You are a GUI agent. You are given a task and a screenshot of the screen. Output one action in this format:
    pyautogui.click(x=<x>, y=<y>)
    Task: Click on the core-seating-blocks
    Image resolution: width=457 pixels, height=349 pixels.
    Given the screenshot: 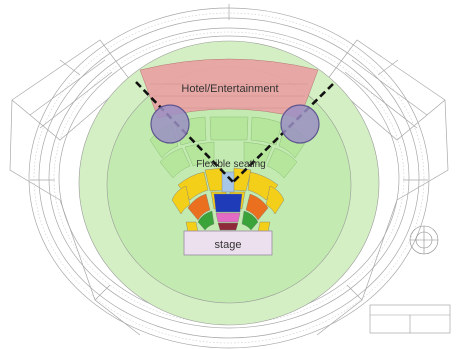 What is the action you would take?
    pyautogui.click(x=228, y=200)
    